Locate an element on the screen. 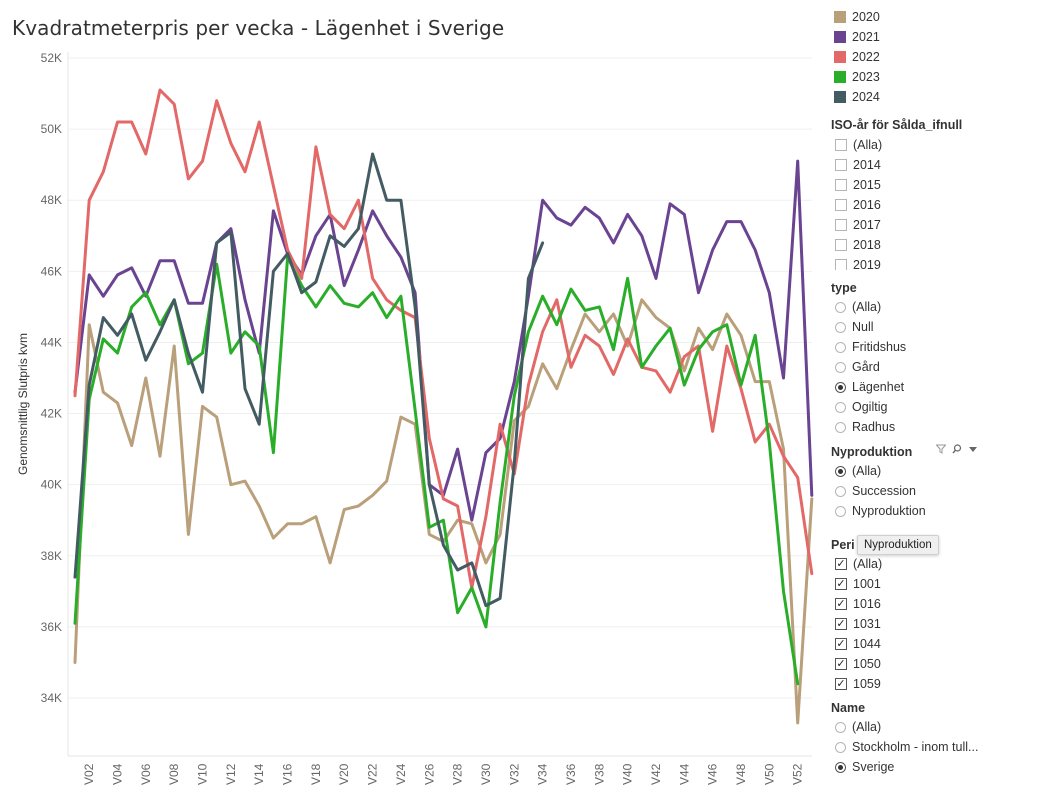  y-tick-label: 48K is located at coordinates (51, 200).